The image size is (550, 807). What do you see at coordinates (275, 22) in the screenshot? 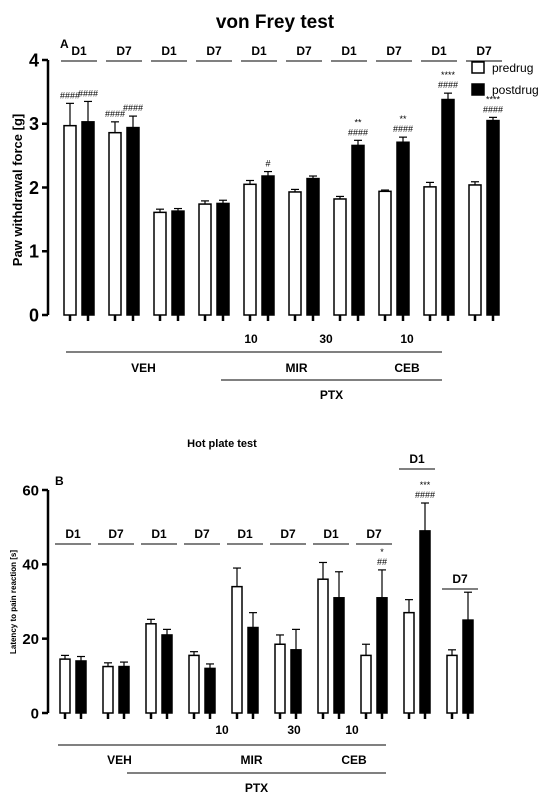
I see `chart-a-title: von Frey test` at bounding box center [275, 22].